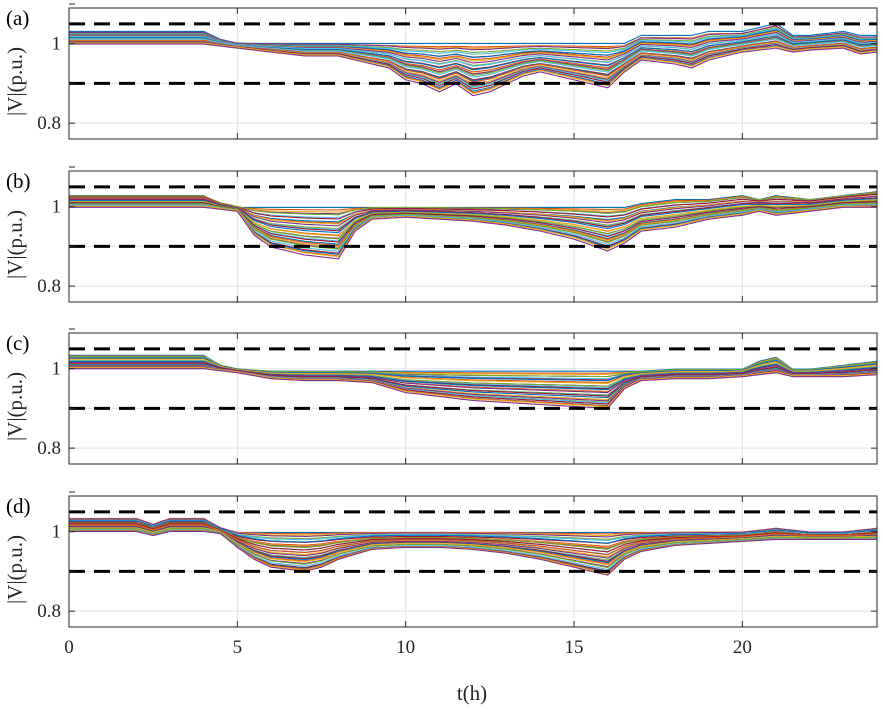 The height and width of the screenshot is (713, 883). What do you see at coordinates (18, 181) in the screenshot?
I see `panel-label: (b)` at bounding box center [18, 181].